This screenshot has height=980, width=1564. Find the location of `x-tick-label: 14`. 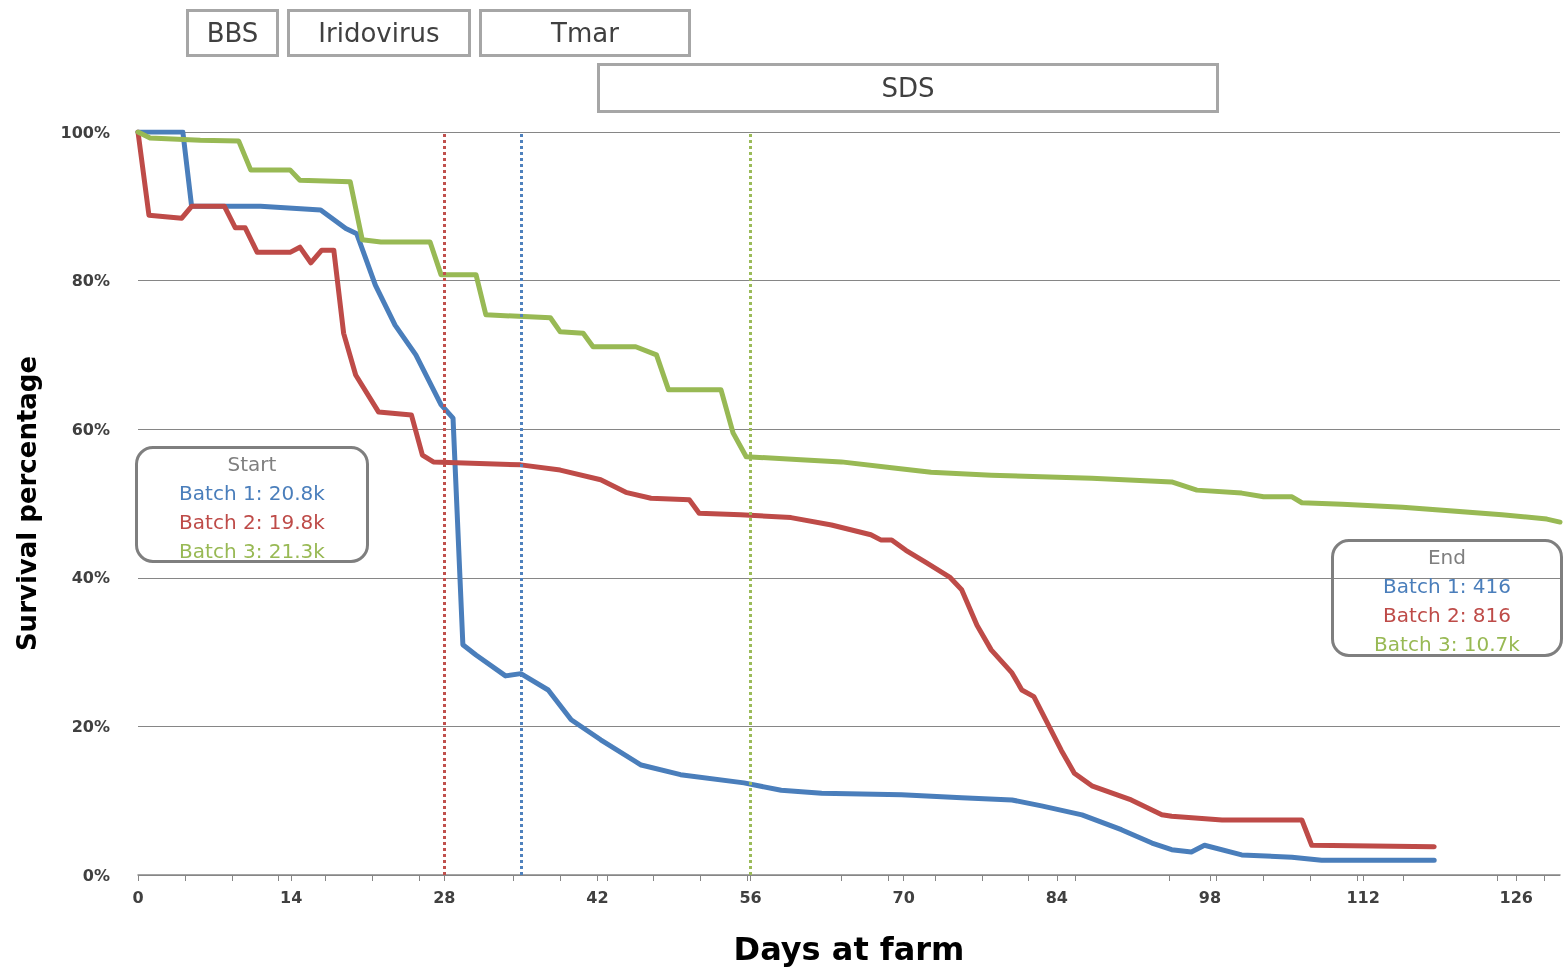

x-tick-label: 14 is located at coordinates (291, 897).